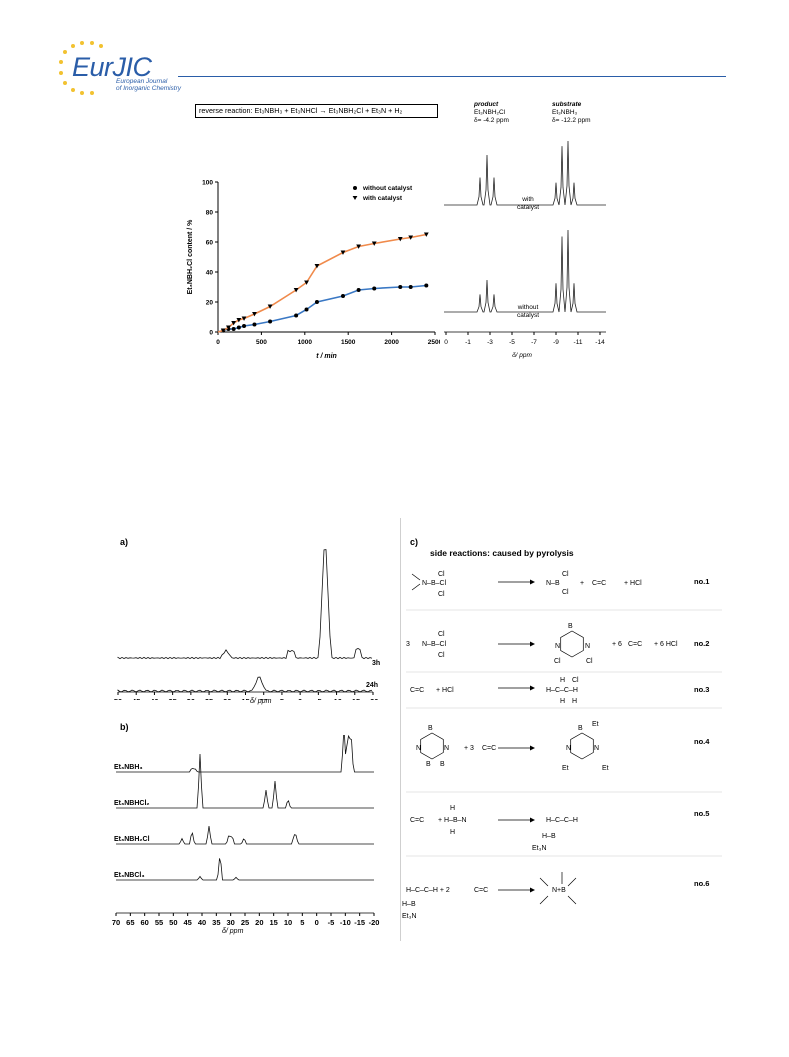 The width and height of the screenshot is (789, 1057). I want to click on scheme-atom: Et₃N, so click(409, 916).